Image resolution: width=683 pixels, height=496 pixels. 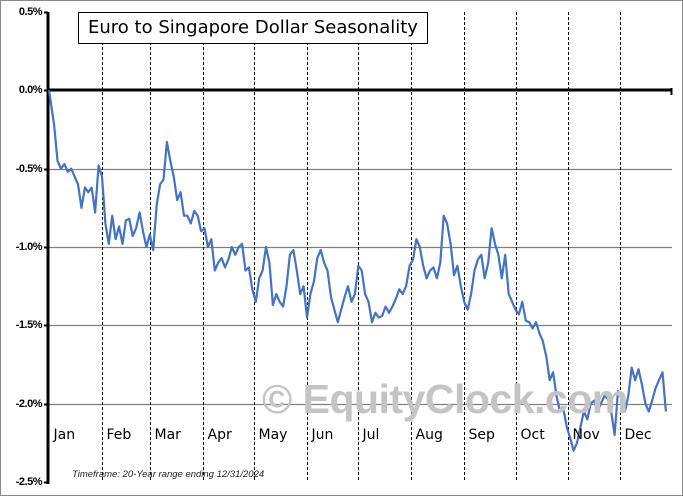 What do you see at coordinates (429, 435) in the screenshot?
I see `month-label: Aug` at bounding box center [429, 435].